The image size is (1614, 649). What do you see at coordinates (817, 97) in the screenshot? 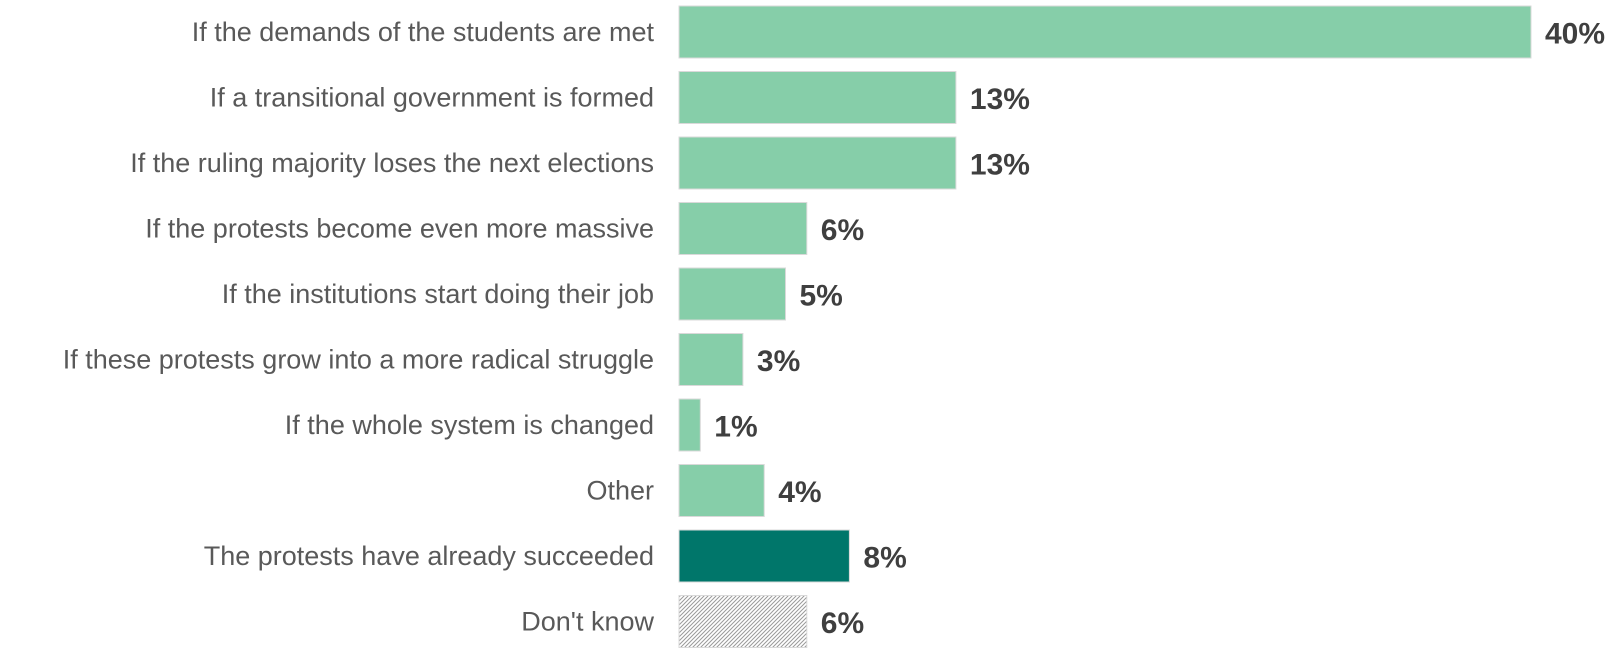
I see `bar-if-a-transitional-government-is-formed` at bounding box center [817, 97].